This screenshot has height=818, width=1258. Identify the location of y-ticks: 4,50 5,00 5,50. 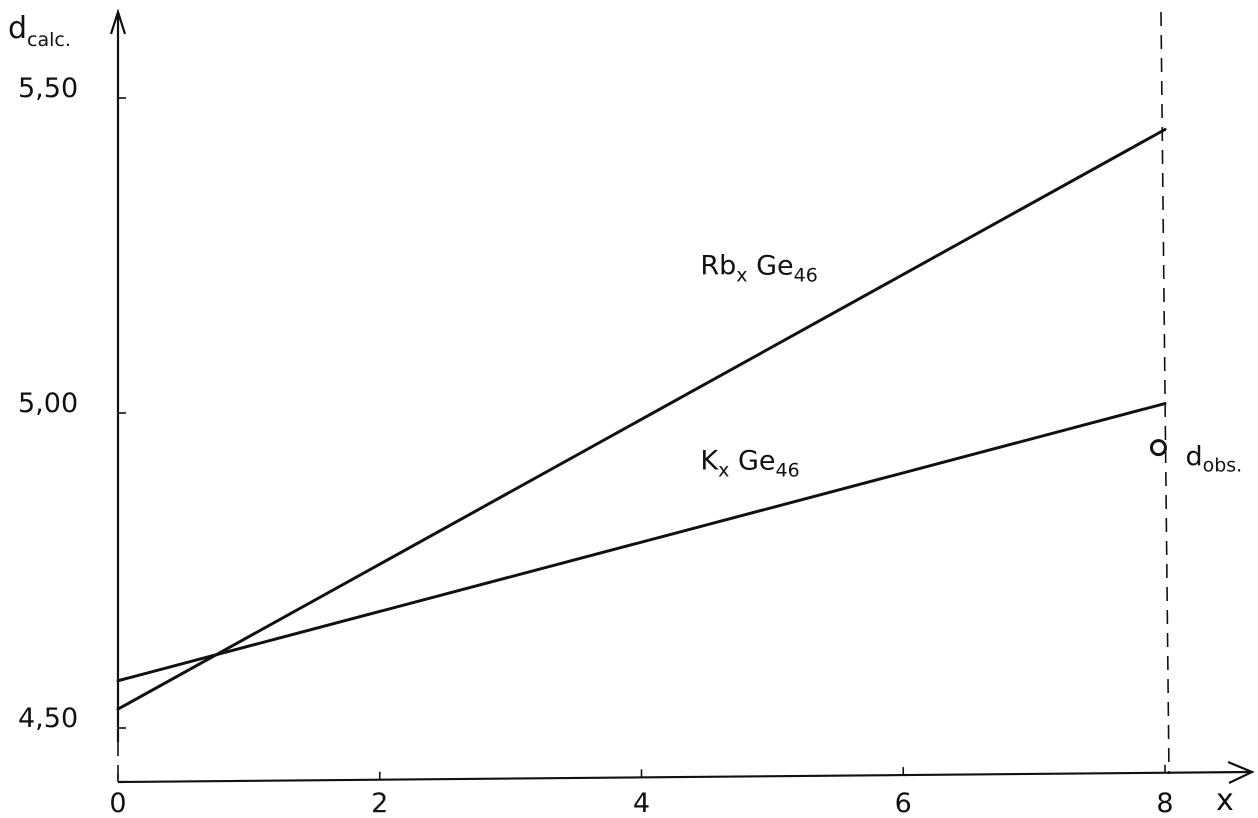
(72, 403).